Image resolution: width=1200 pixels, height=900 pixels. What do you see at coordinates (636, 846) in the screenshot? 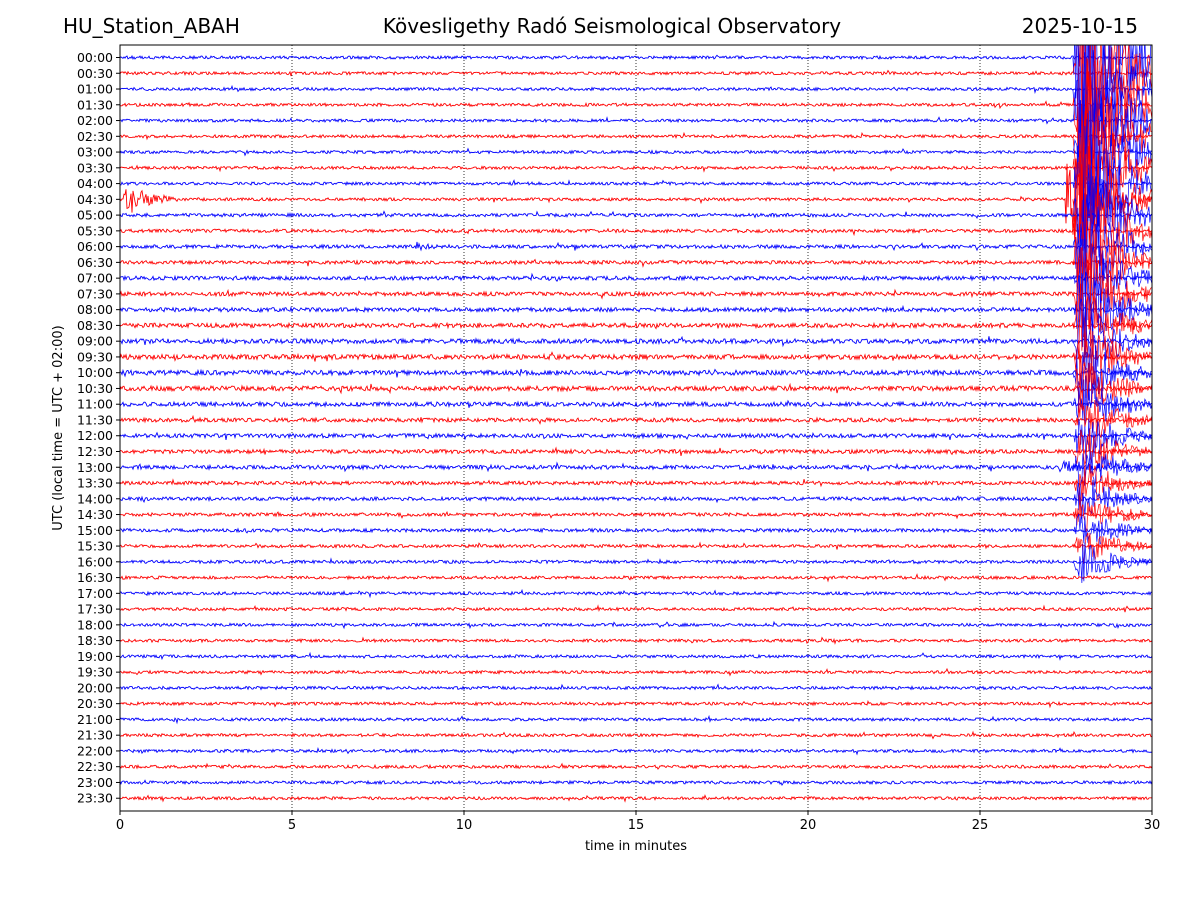
I see `x-axis-label: time in minutes` at bounding box center [636, 846].